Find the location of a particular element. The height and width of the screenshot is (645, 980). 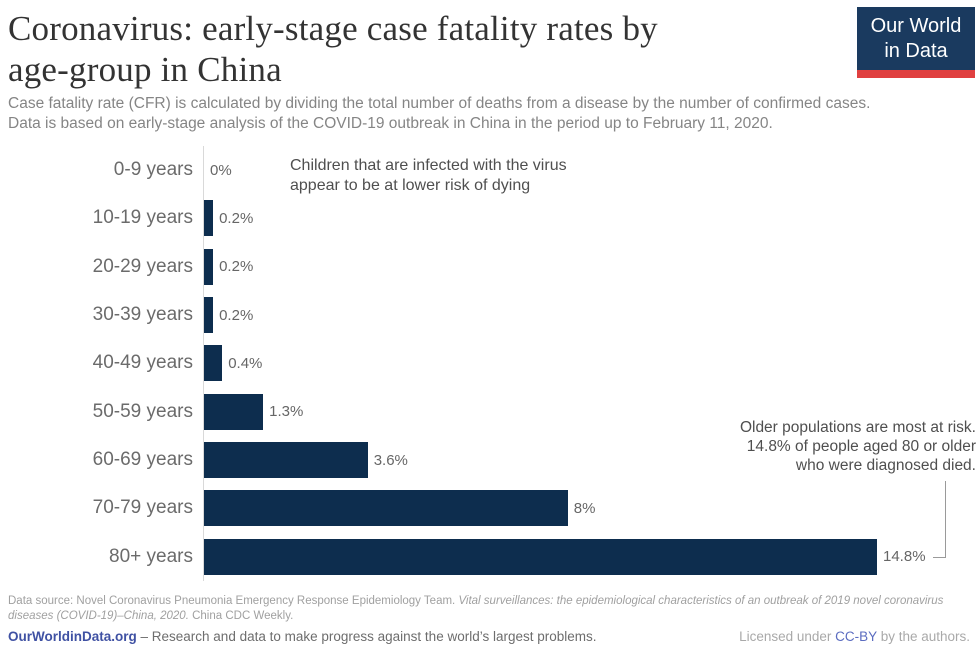

age-group-label: 10-19 years is located at coordinates (142, 218).